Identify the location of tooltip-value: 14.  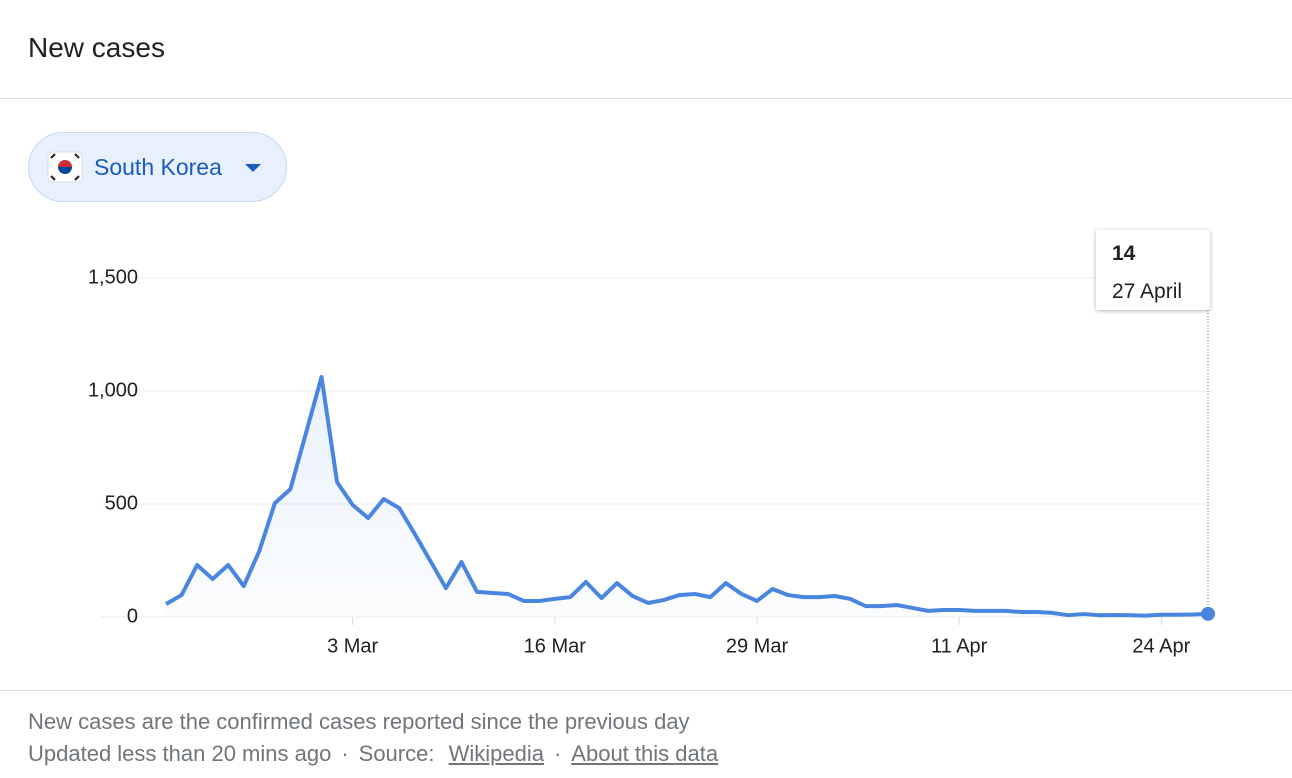
(1124, 253).